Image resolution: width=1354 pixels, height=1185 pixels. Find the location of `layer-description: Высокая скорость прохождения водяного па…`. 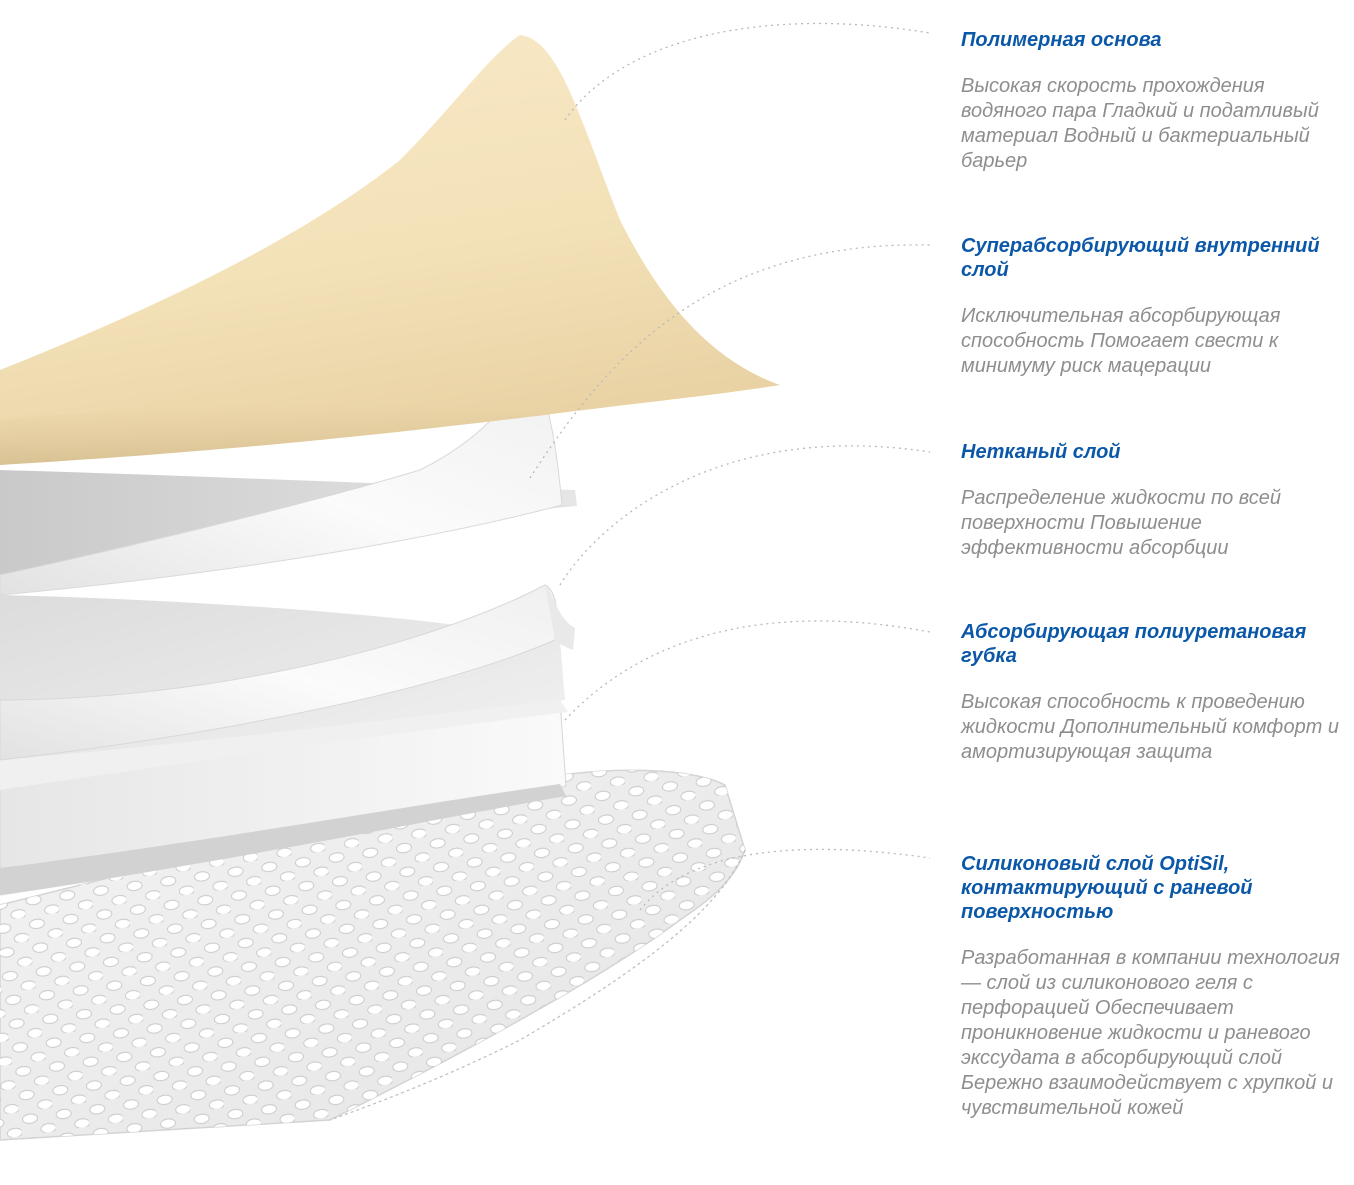

layer-description: Высокая скорость прохождения водяного па… is located at coordinates (1140, 123).